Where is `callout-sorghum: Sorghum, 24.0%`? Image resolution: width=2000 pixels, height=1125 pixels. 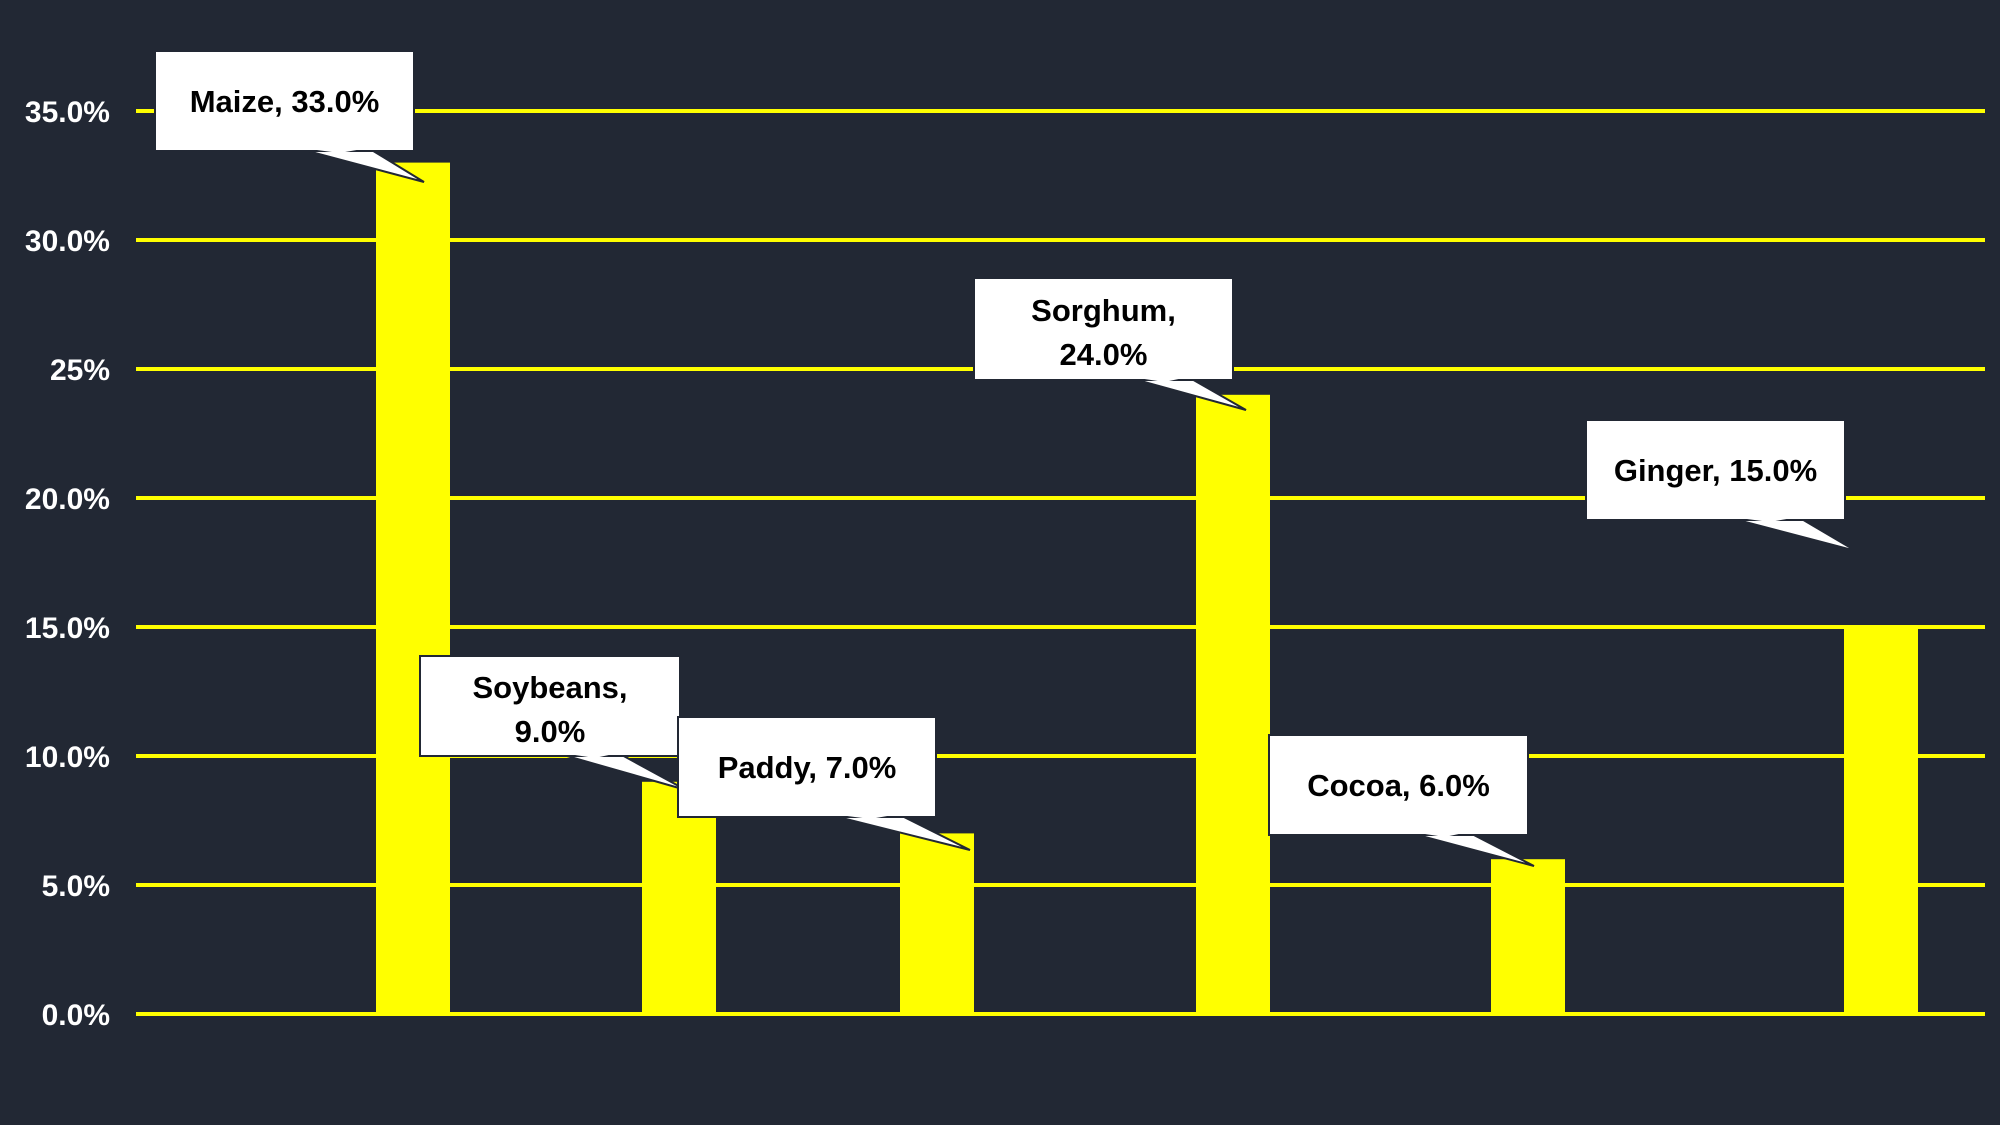 callout-sorghum: Sorghum, 24.0% is located at coordinates (1110, 344).